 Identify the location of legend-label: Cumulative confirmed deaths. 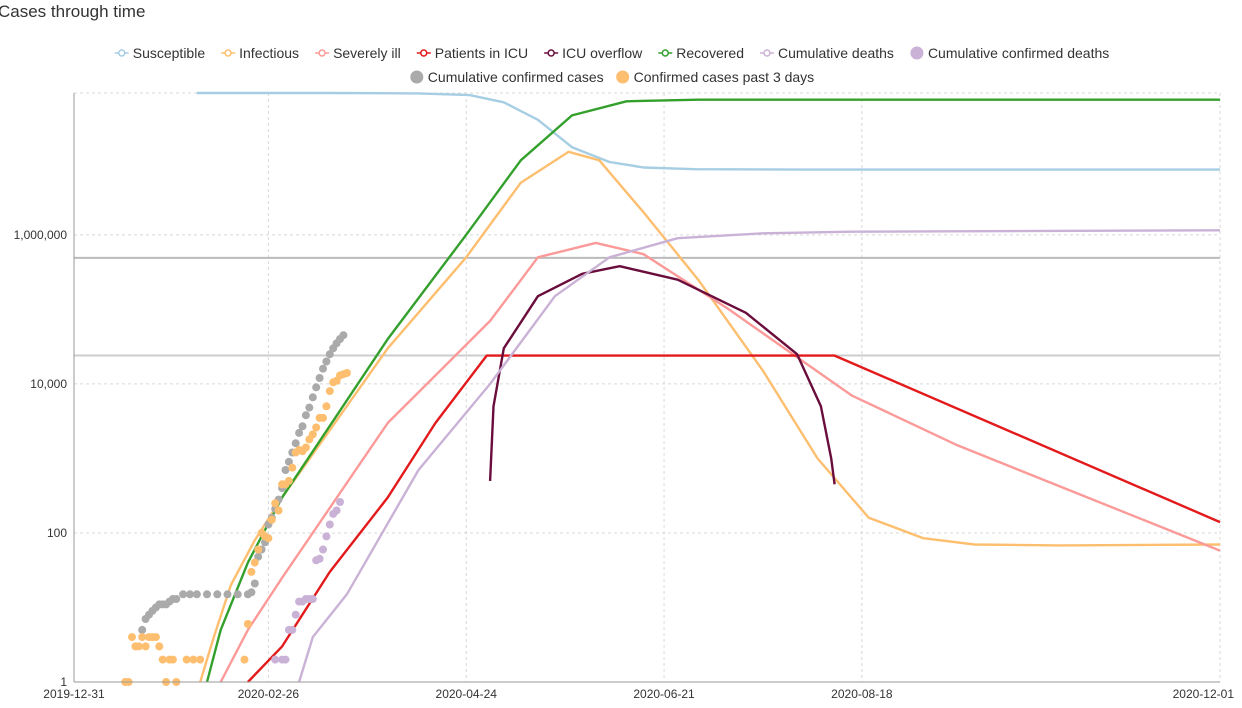
(1018, 53).